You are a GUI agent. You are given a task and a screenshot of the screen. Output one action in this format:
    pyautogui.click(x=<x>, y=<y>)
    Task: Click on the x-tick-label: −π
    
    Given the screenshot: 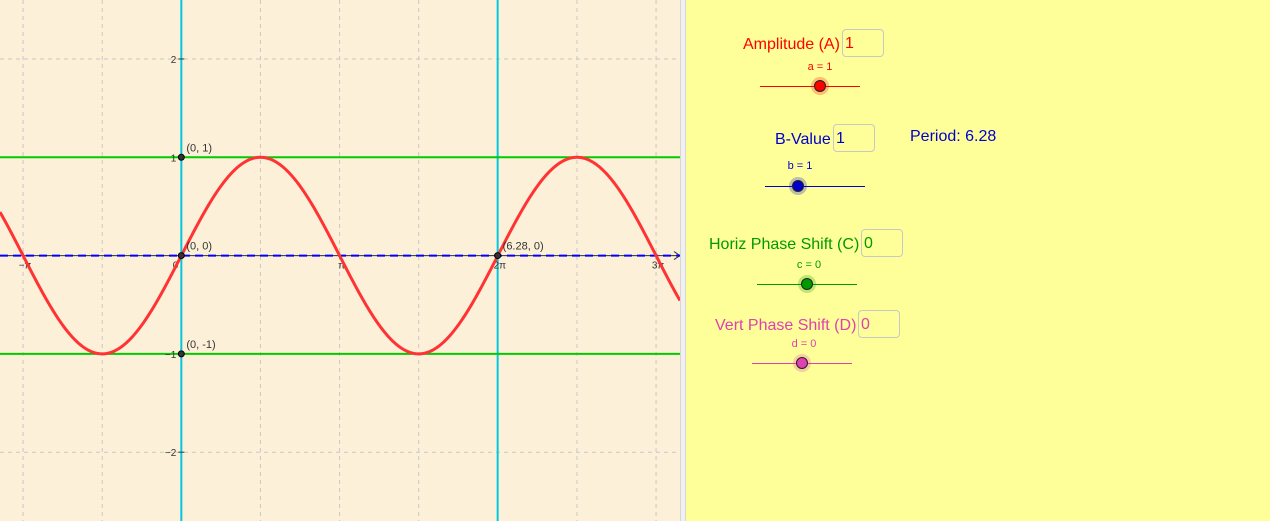 What is the action you would take?
    pyautogui.click(x=25, y=266)
    